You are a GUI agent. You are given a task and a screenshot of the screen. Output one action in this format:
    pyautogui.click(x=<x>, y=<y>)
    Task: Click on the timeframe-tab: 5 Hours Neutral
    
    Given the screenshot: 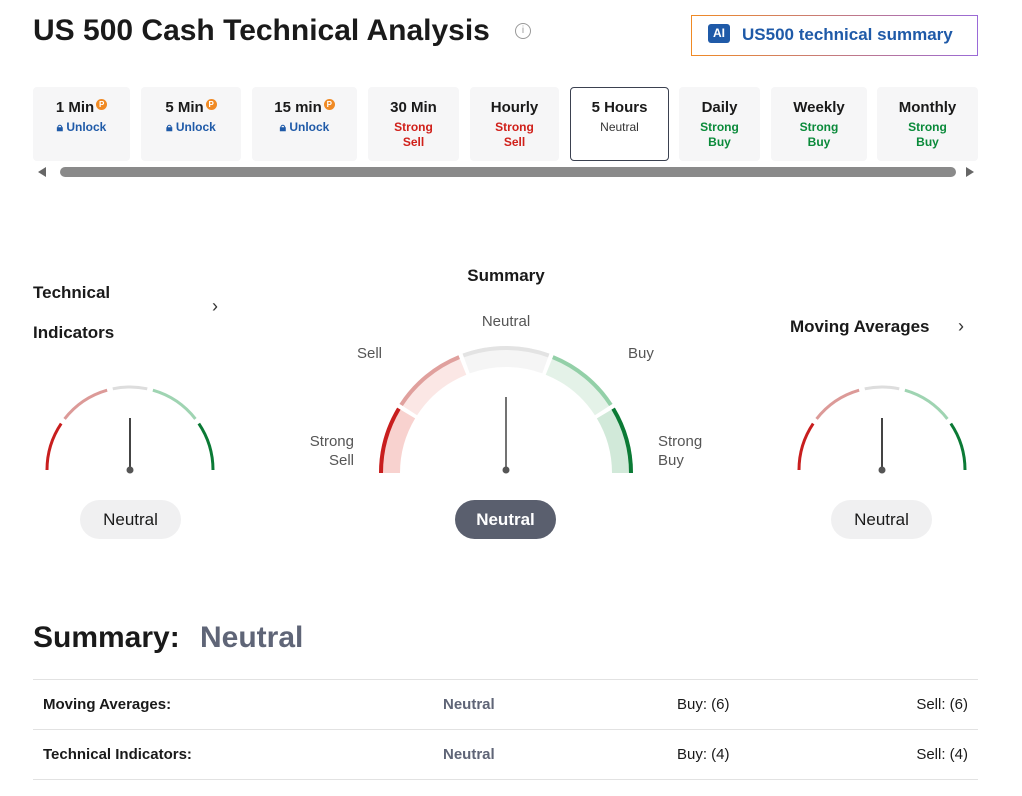 What is the action you would take?
    pyautogui.click(x=619, y=124)
    